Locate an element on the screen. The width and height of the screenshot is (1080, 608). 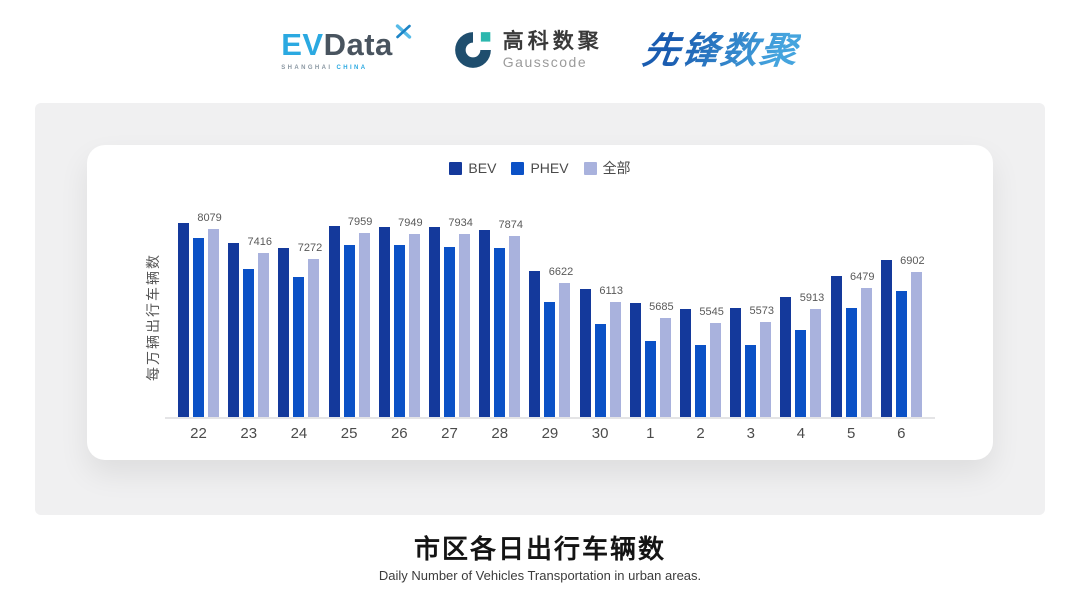
legend-swatch-PHEV is located at coordinates (518, 168).